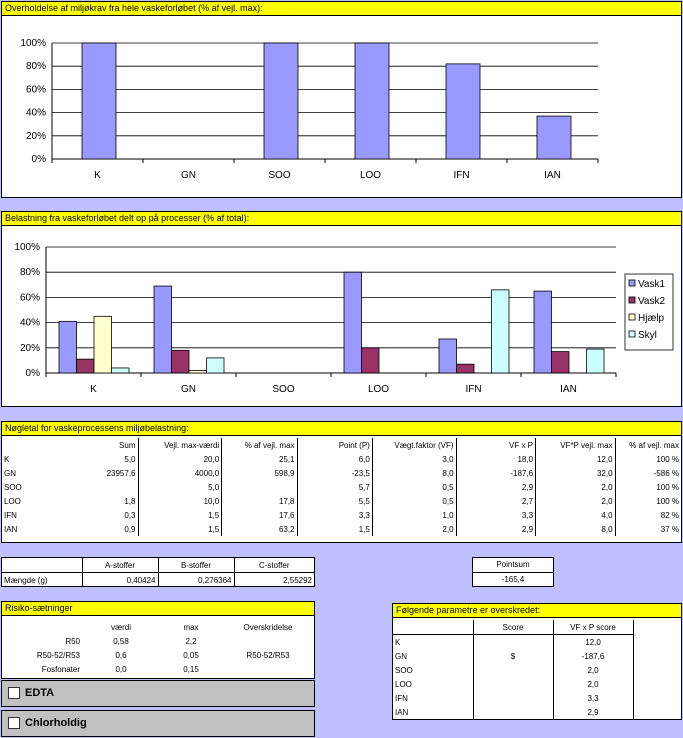 The height and width of the screenshot is (738, 683). What do you see at coordinates (30, 323) in the screenshot?
I see `y-tick-label: 40%` at bounding box center [30, 323].